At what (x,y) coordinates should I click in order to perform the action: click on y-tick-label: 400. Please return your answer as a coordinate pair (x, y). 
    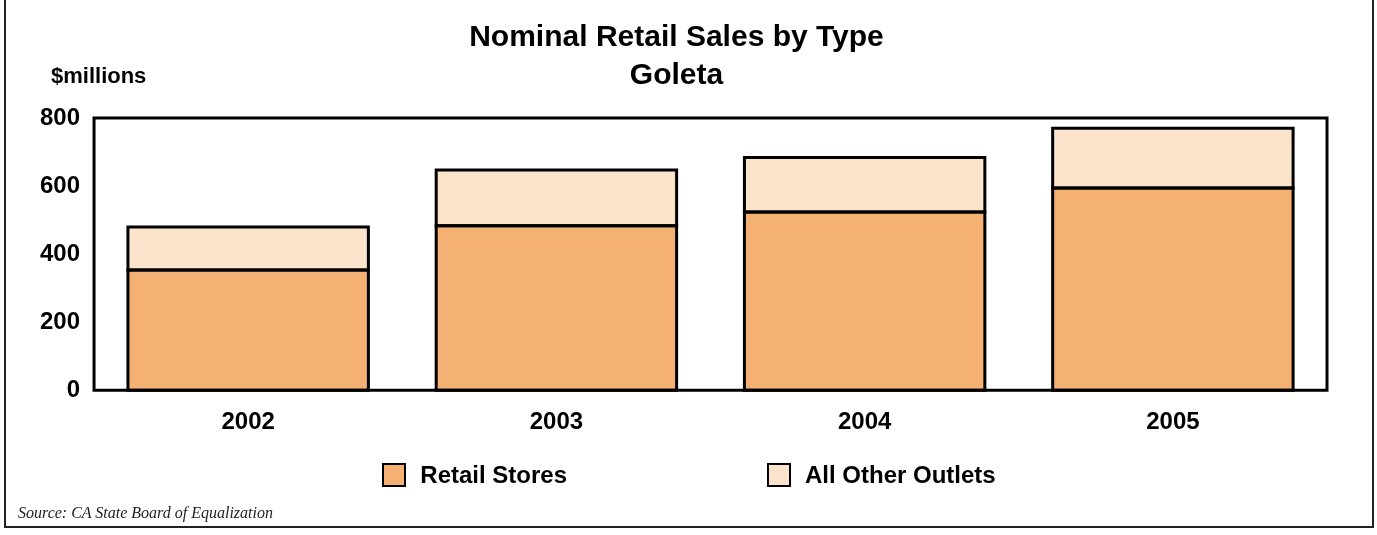
    Looking at the image, I should click on (60, 252).